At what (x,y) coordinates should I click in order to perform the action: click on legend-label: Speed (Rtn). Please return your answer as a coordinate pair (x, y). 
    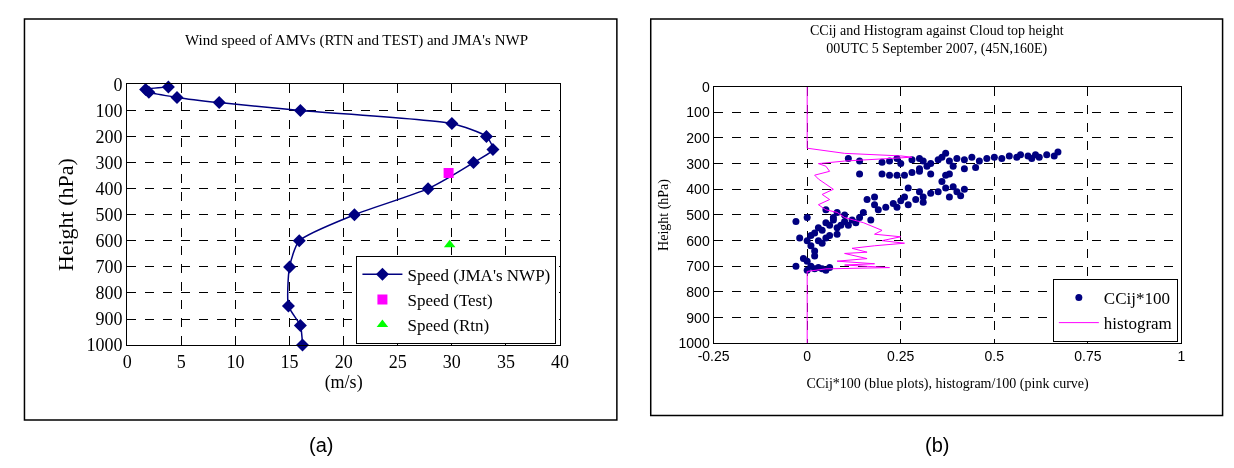
    Looking at the image, I should click on (448, 326).